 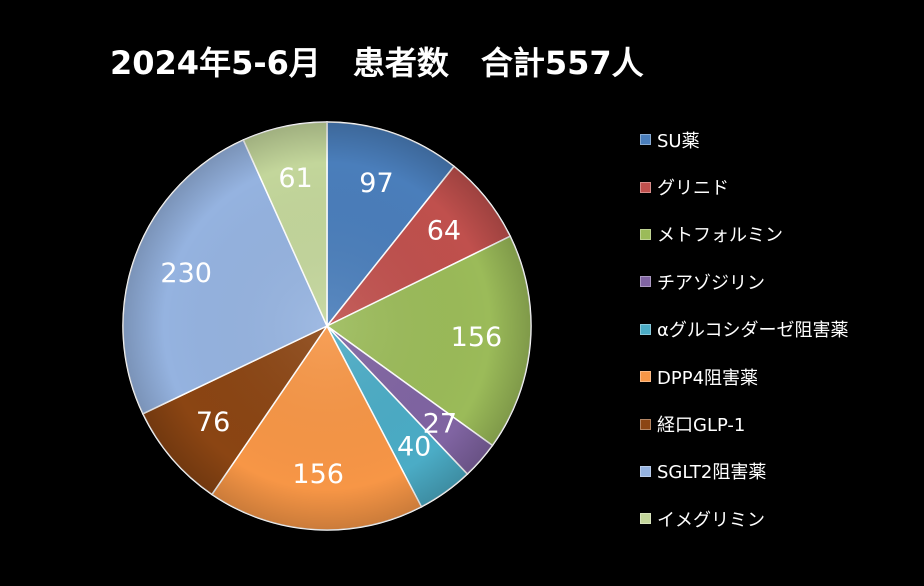 I want to click on legend-label: SGLT2阻害薬, so click(x=712, y=473).